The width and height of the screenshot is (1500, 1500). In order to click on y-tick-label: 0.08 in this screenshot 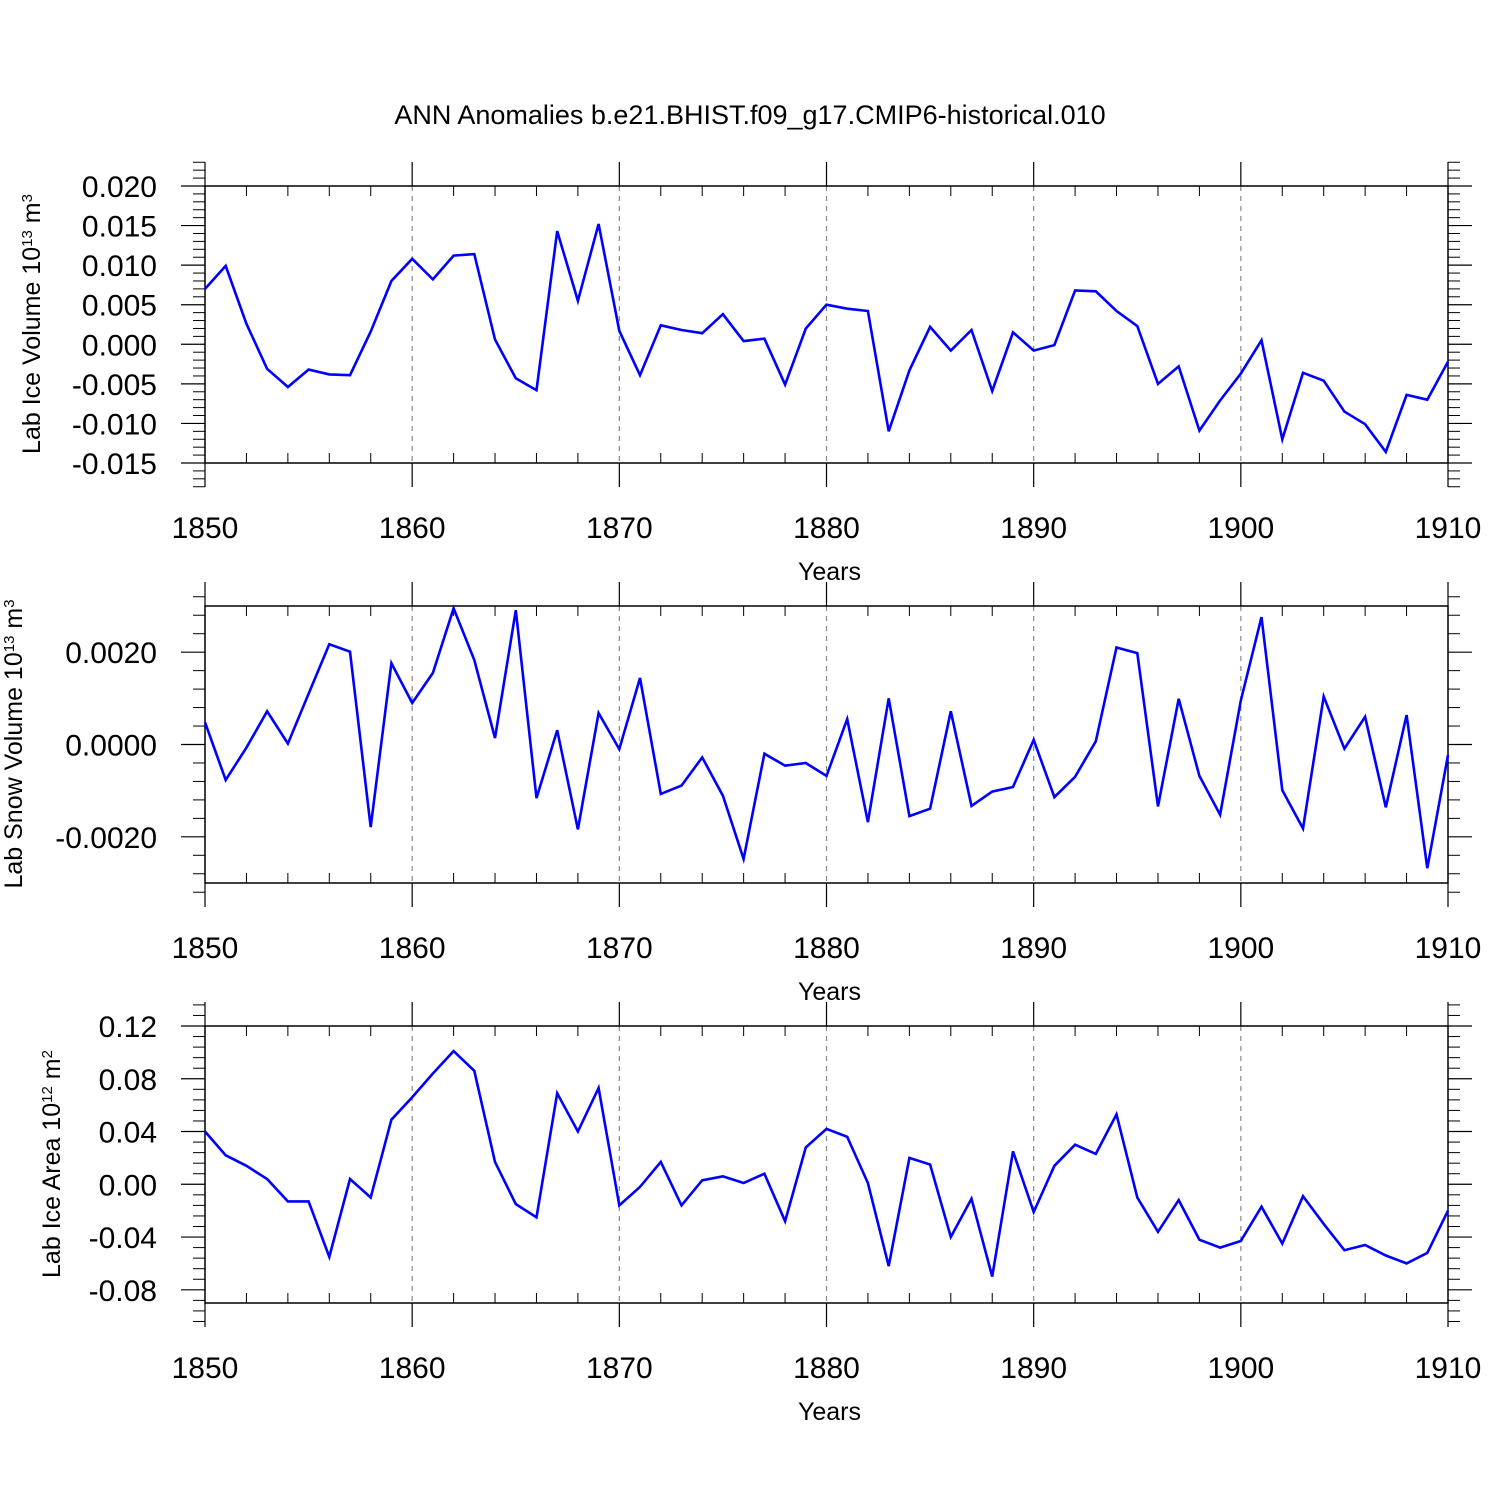, I will do `click(128, 1080)`.